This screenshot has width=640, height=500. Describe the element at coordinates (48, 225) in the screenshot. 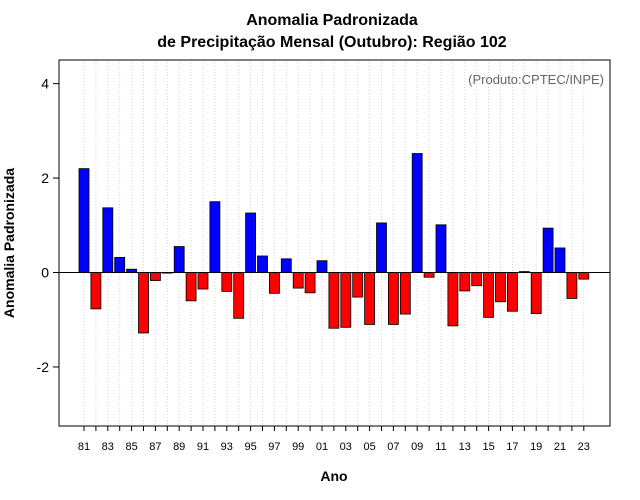

I see `y-axis: 4 2 0 -2` at that location.